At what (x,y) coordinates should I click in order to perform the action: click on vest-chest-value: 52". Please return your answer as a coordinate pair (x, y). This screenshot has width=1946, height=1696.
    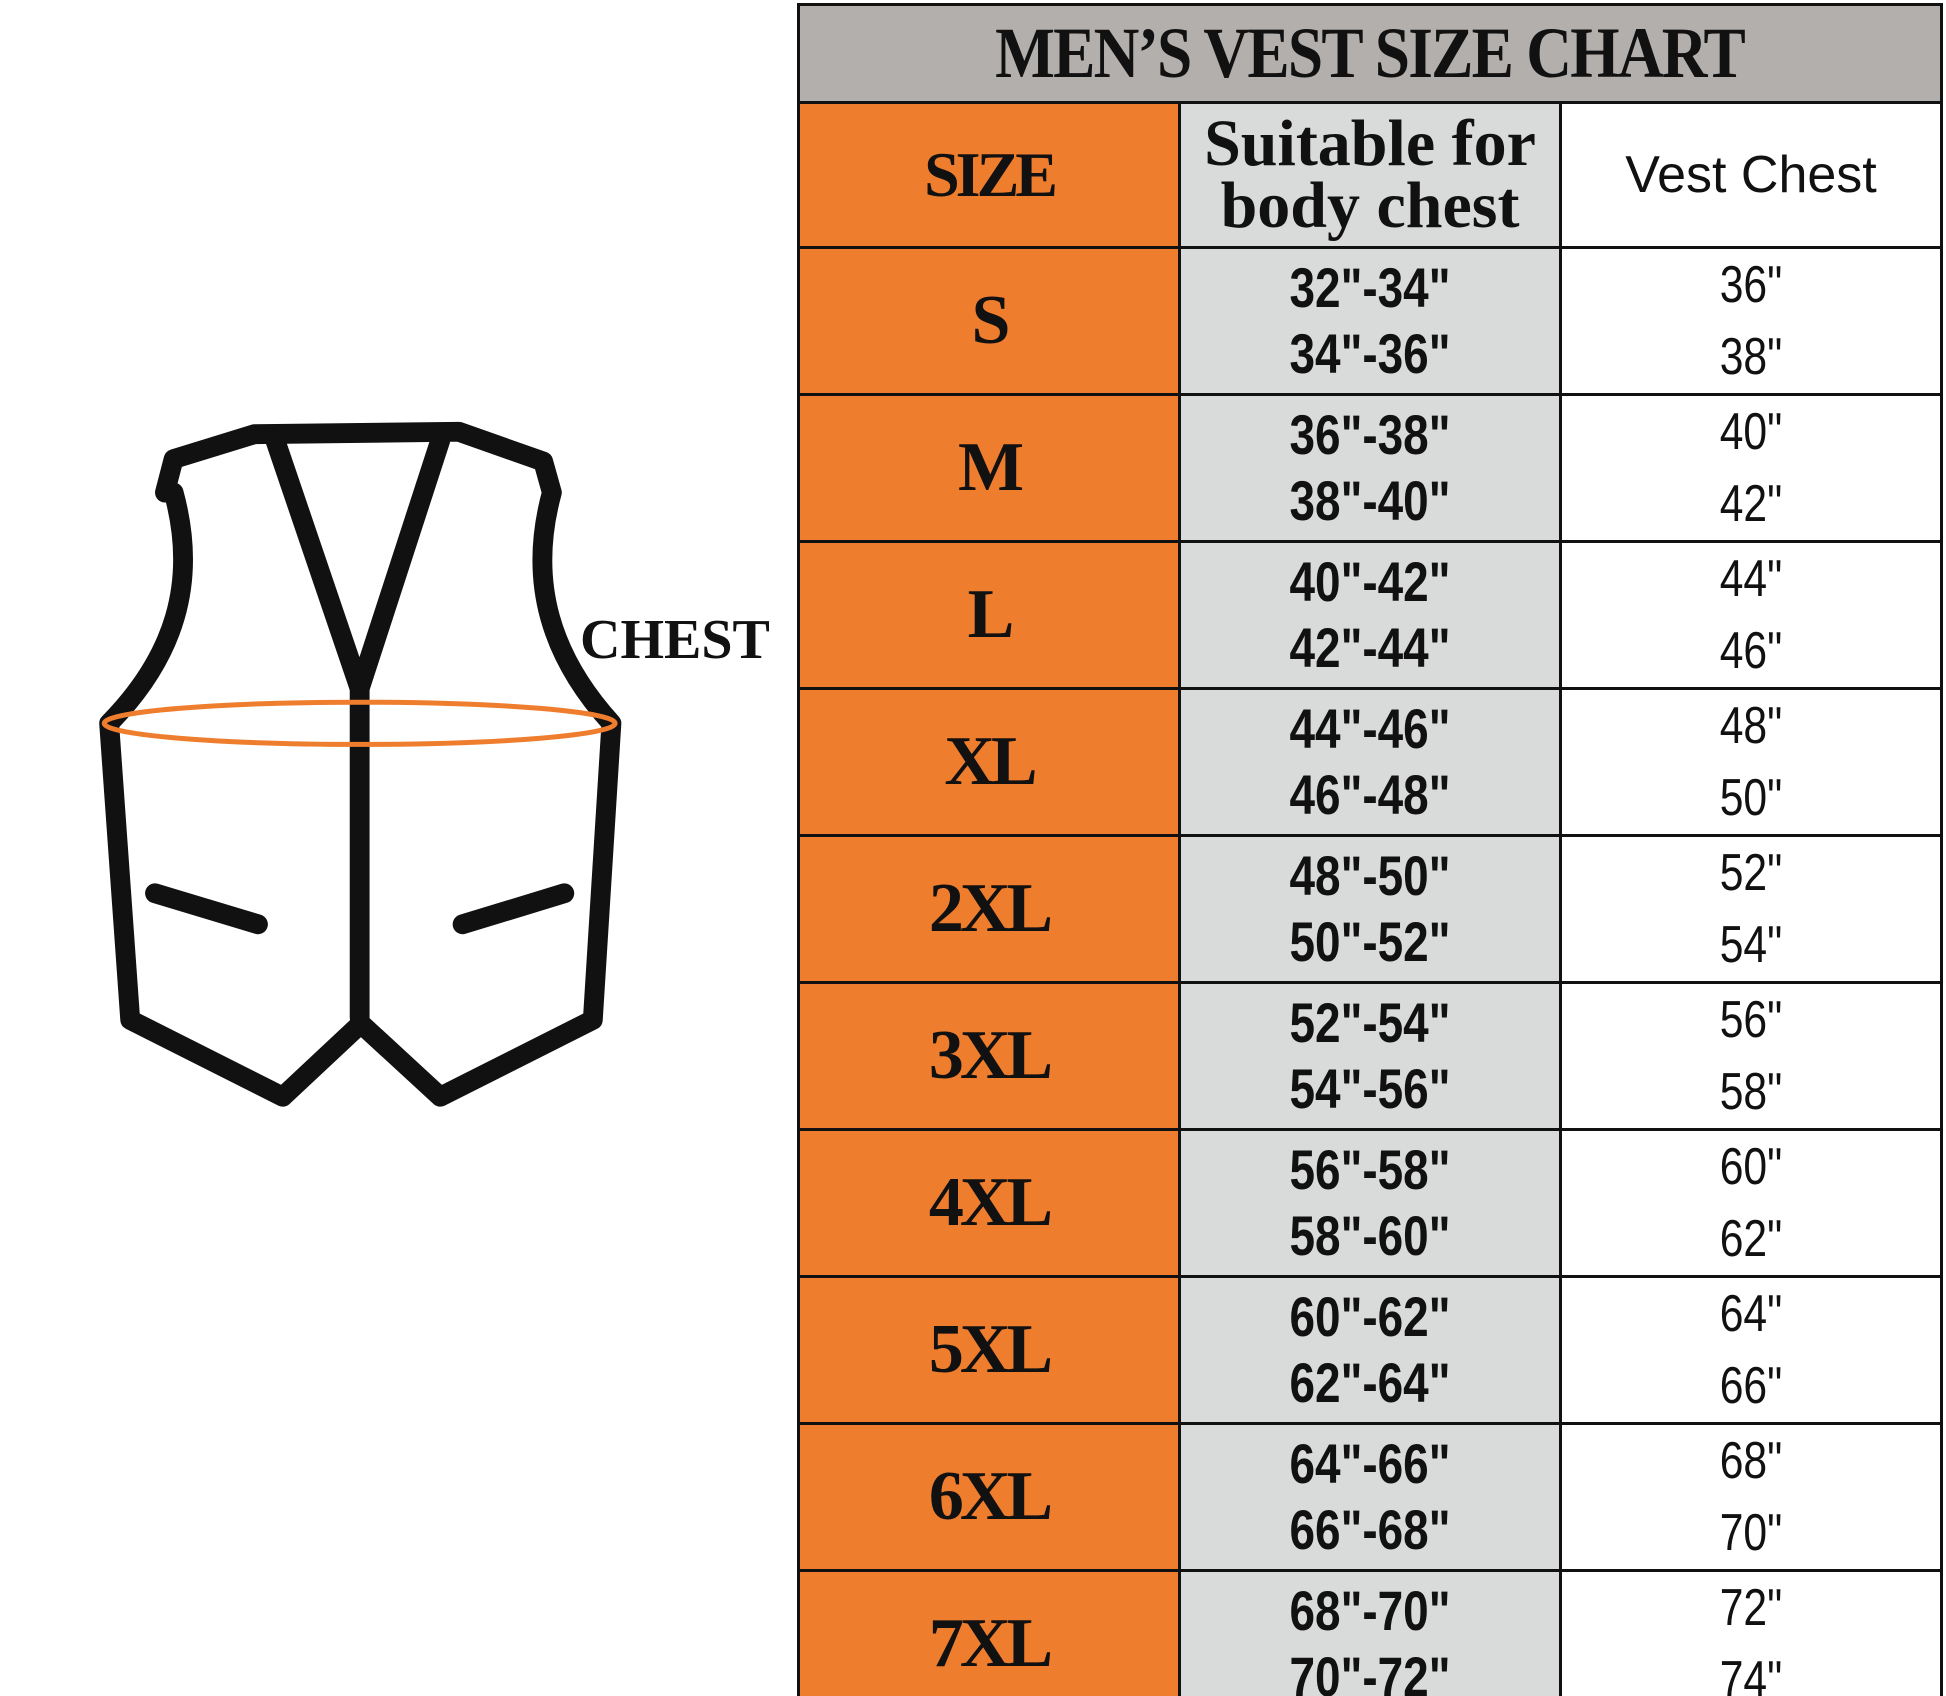
    Looking at the image, I should click on (1751, 873).